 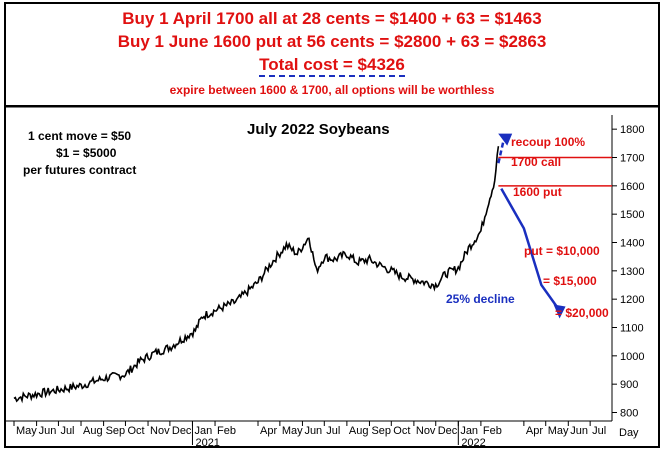 What do you see at coordinates (570, 281) in the screenshot?
I see `annotation-put-15000: = $15,000` at bounding box center [570, 281].